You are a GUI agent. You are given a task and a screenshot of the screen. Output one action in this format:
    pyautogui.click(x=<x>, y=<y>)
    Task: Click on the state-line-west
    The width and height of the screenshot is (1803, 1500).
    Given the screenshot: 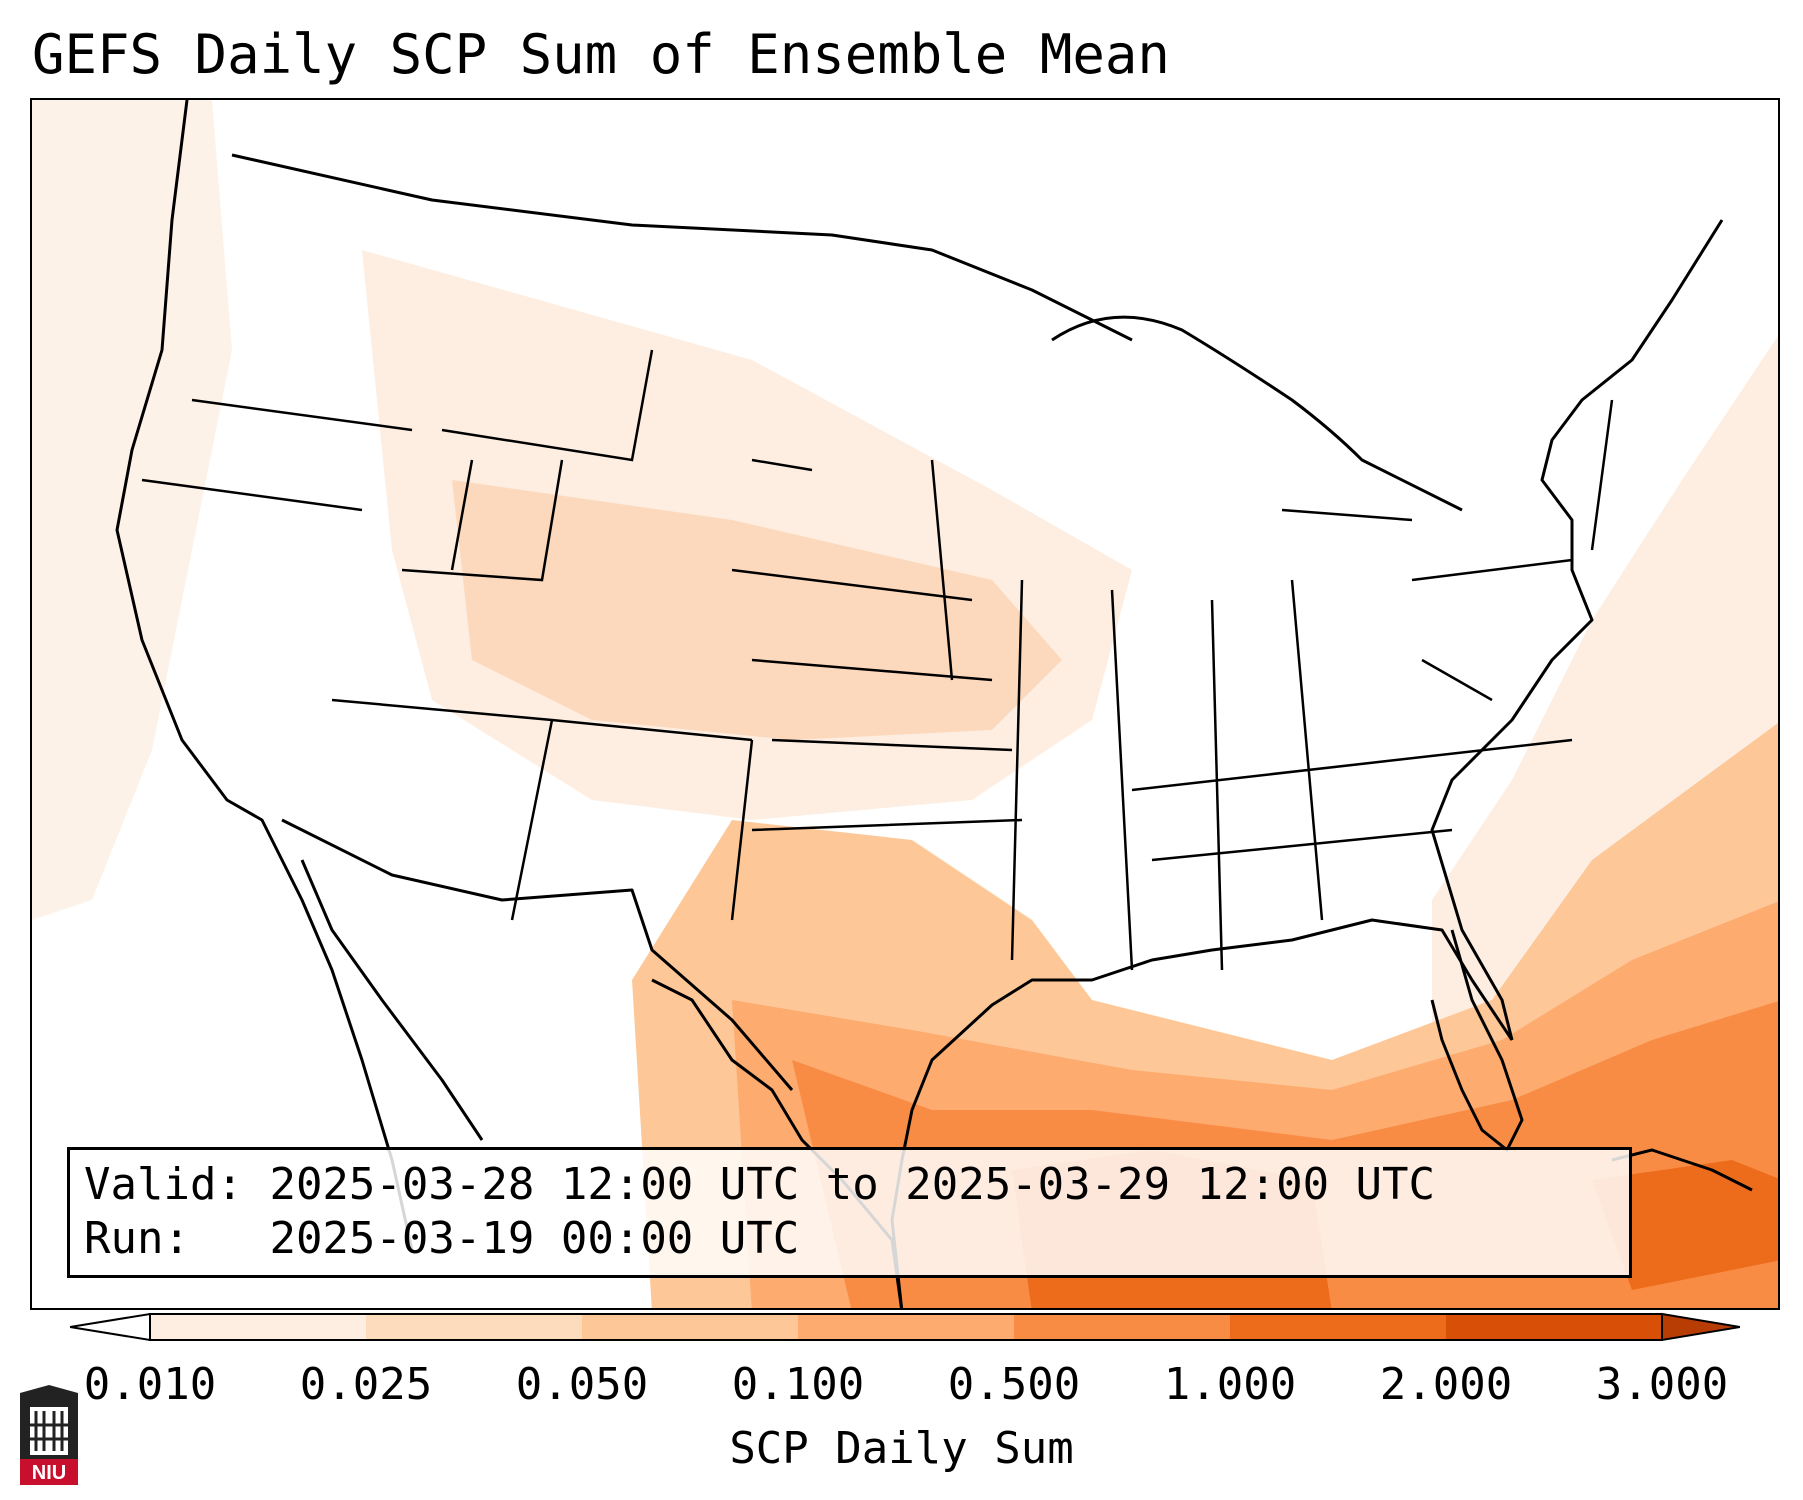 What is the action you would take?
    pyautogui.click(x=447, y=635)
    